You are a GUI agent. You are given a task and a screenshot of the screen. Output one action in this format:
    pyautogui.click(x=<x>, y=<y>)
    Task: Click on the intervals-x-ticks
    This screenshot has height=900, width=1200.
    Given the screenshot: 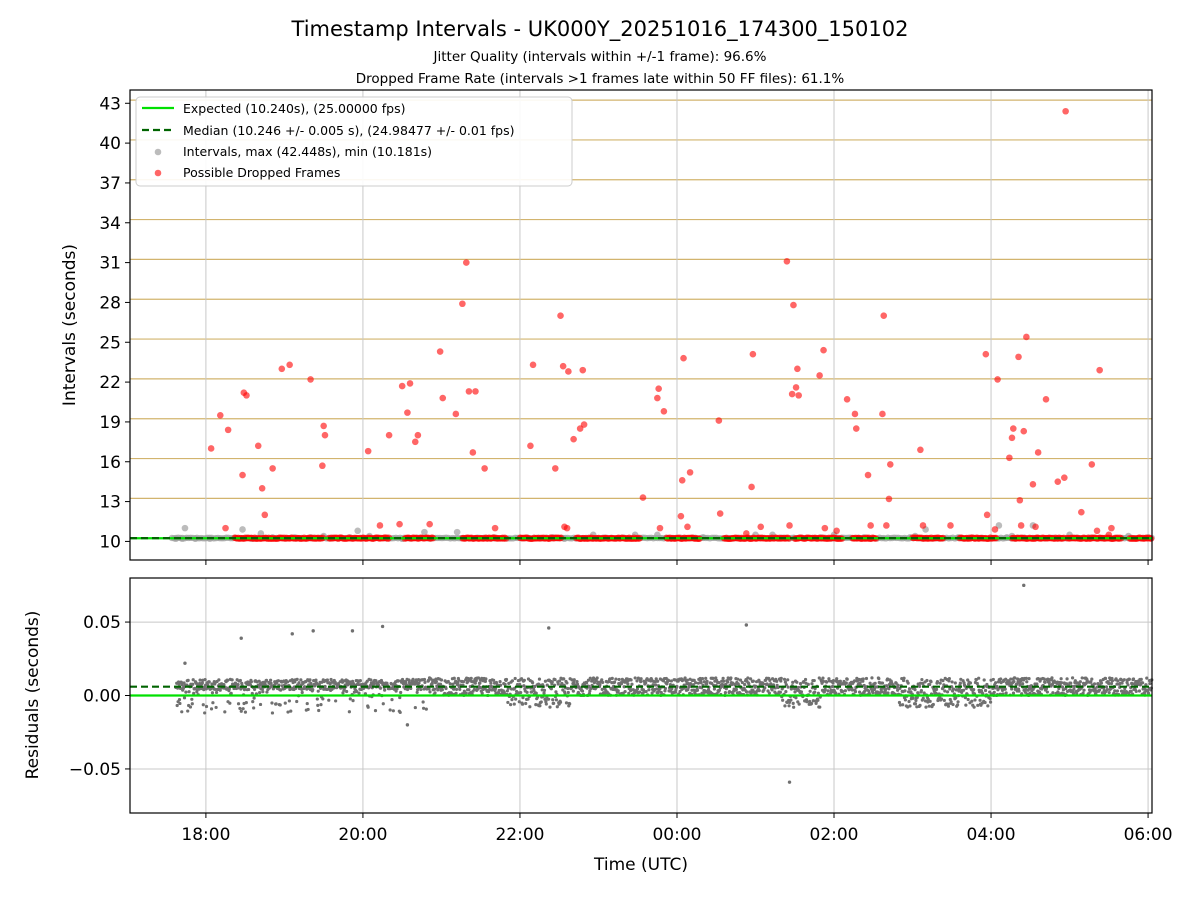 What is the action you would take?
    pyautogui.click(x=677, y=562)
    